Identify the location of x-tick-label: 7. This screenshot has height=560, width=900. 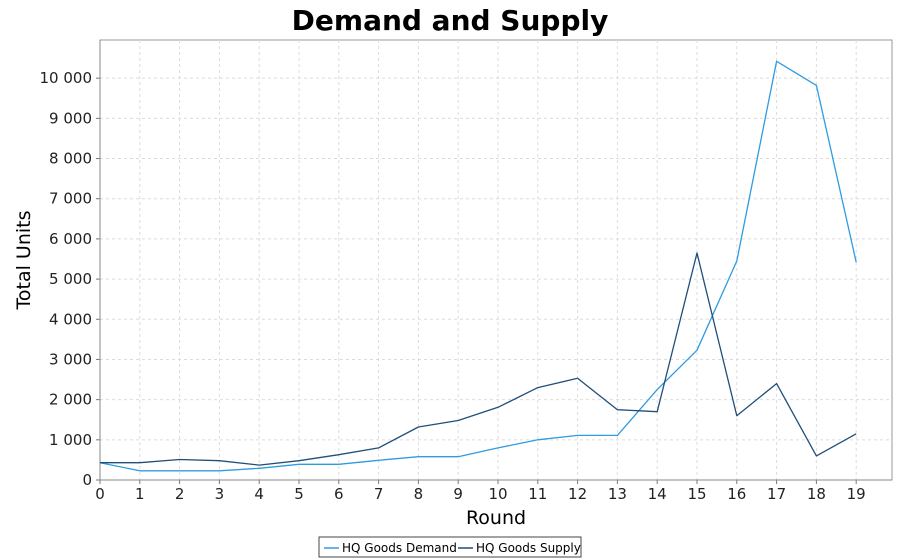
(379, 494).